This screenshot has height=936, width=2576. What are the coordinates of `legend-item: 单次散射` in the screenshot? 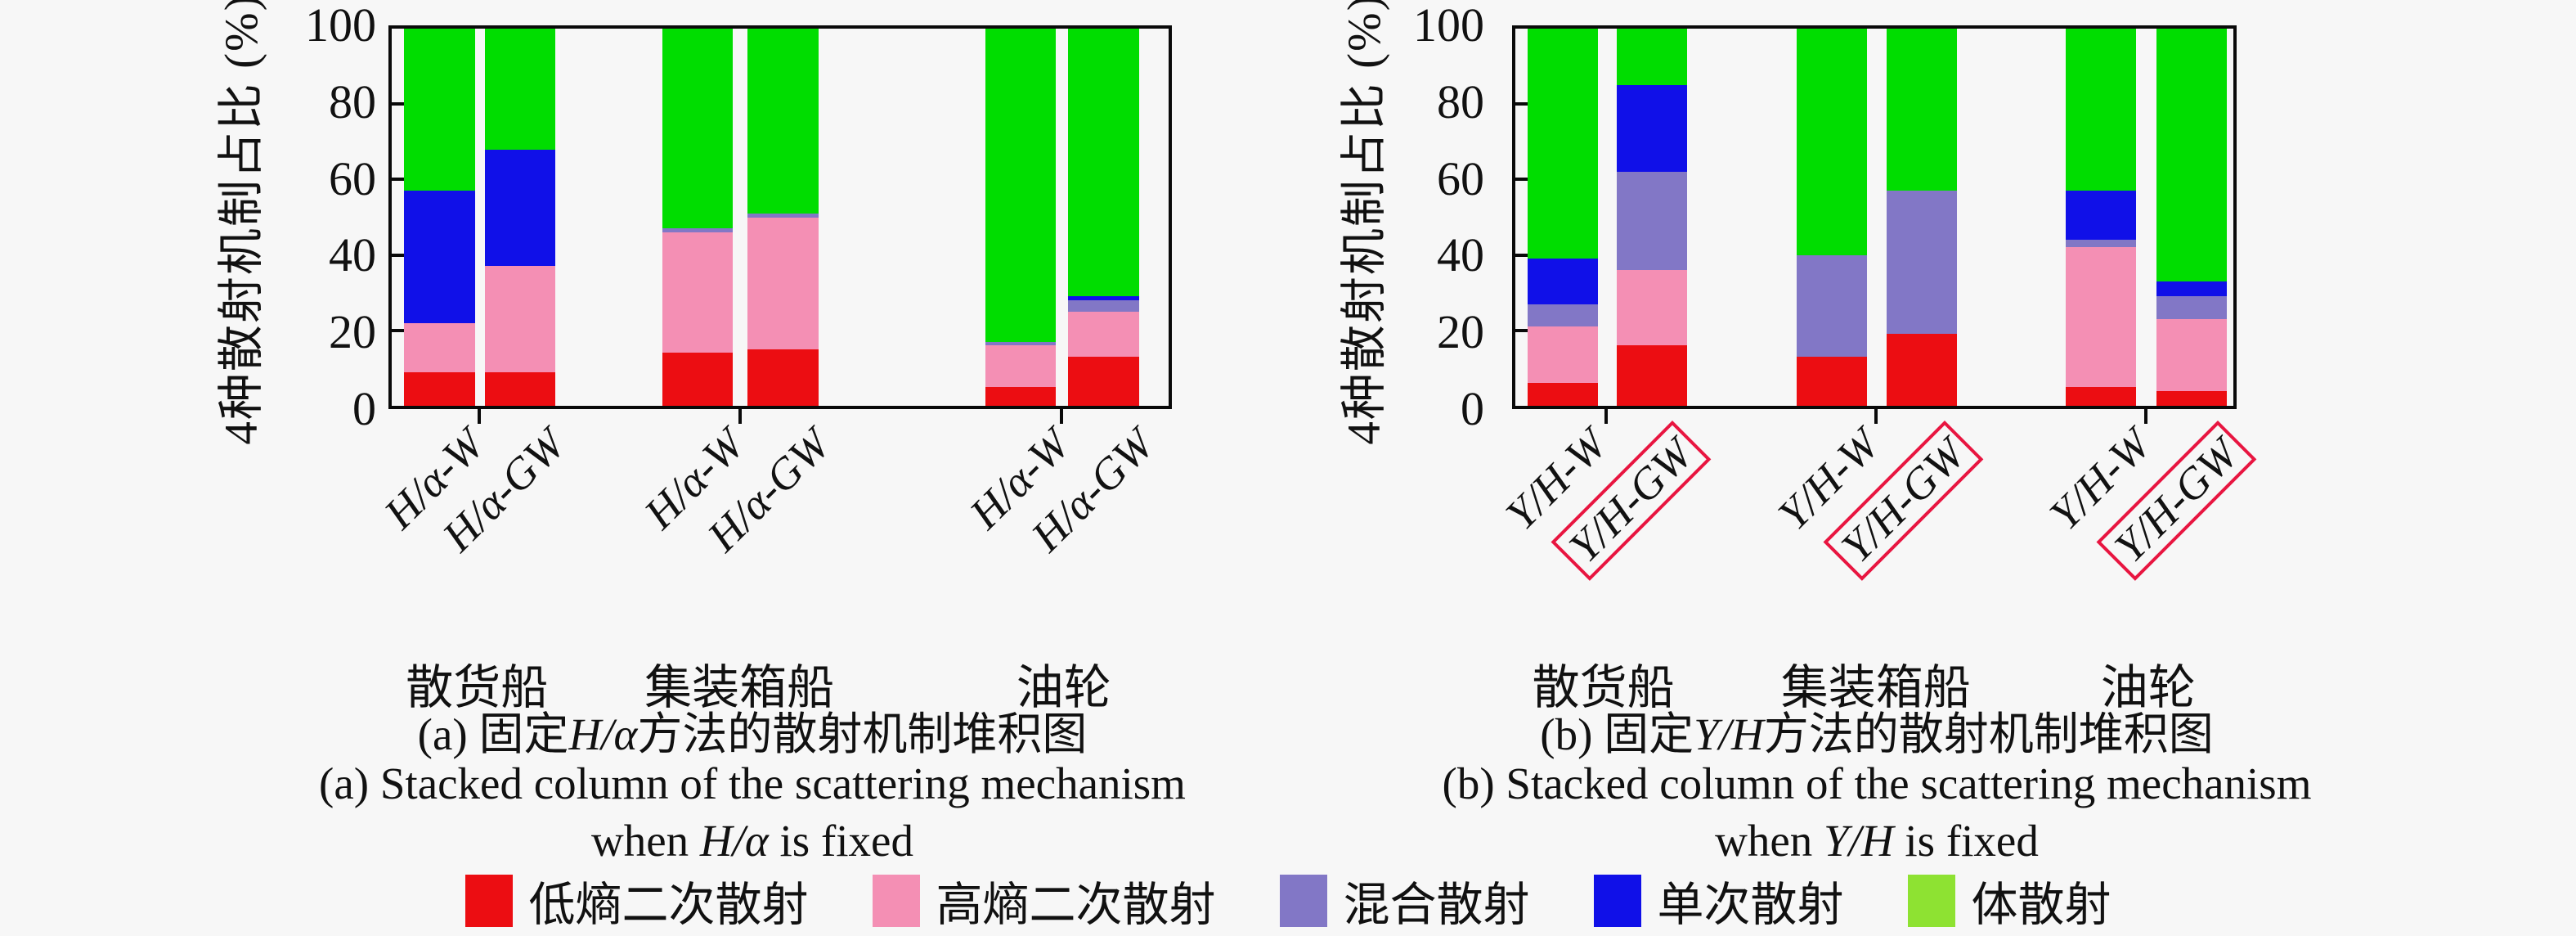 It's located at (1718, 901).